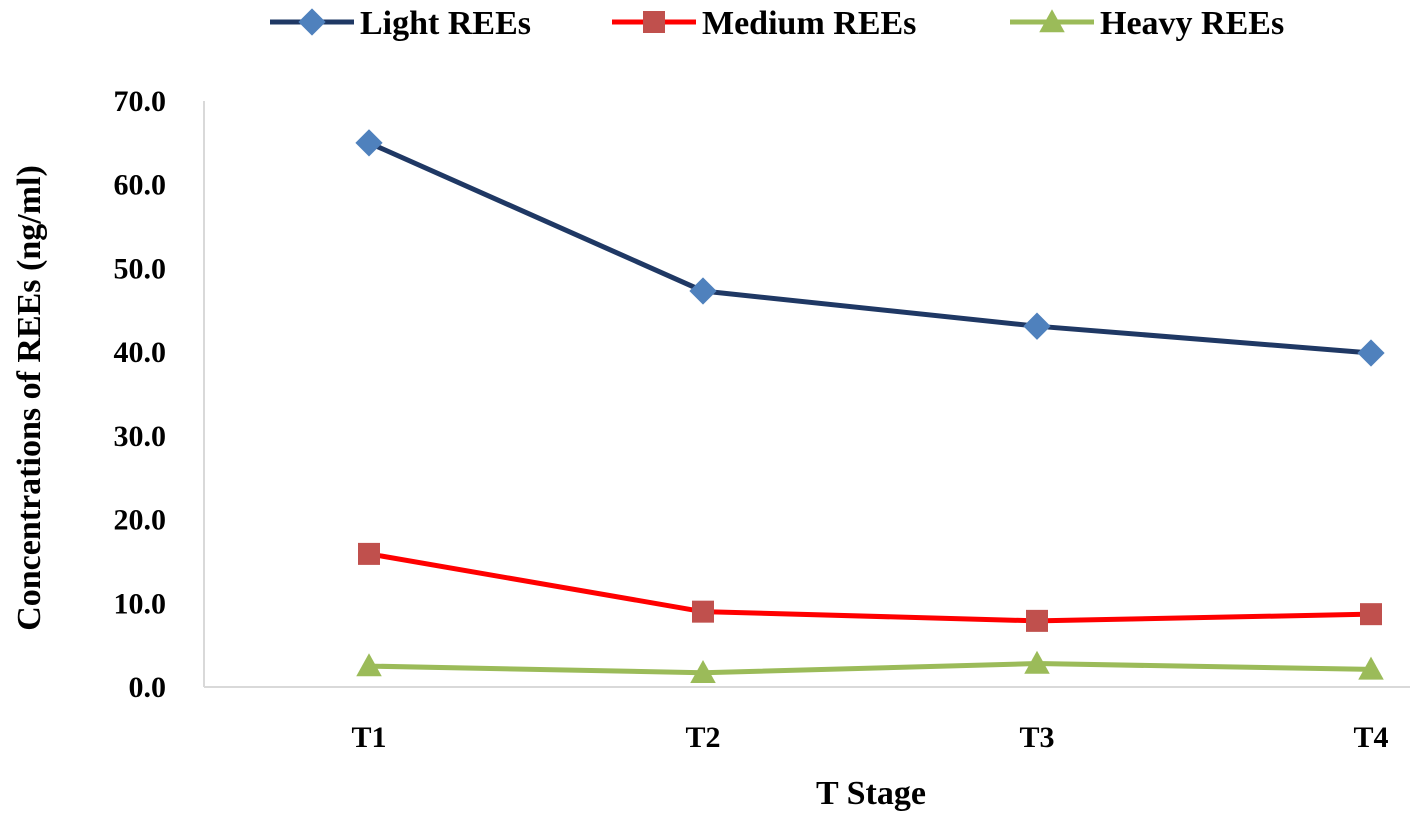  What do you see at coordinates (29, 398) in the screenshot?
I see `y-axis-title: Concentrations of REEs (ng/ml)` at bounding box center [29, 398].